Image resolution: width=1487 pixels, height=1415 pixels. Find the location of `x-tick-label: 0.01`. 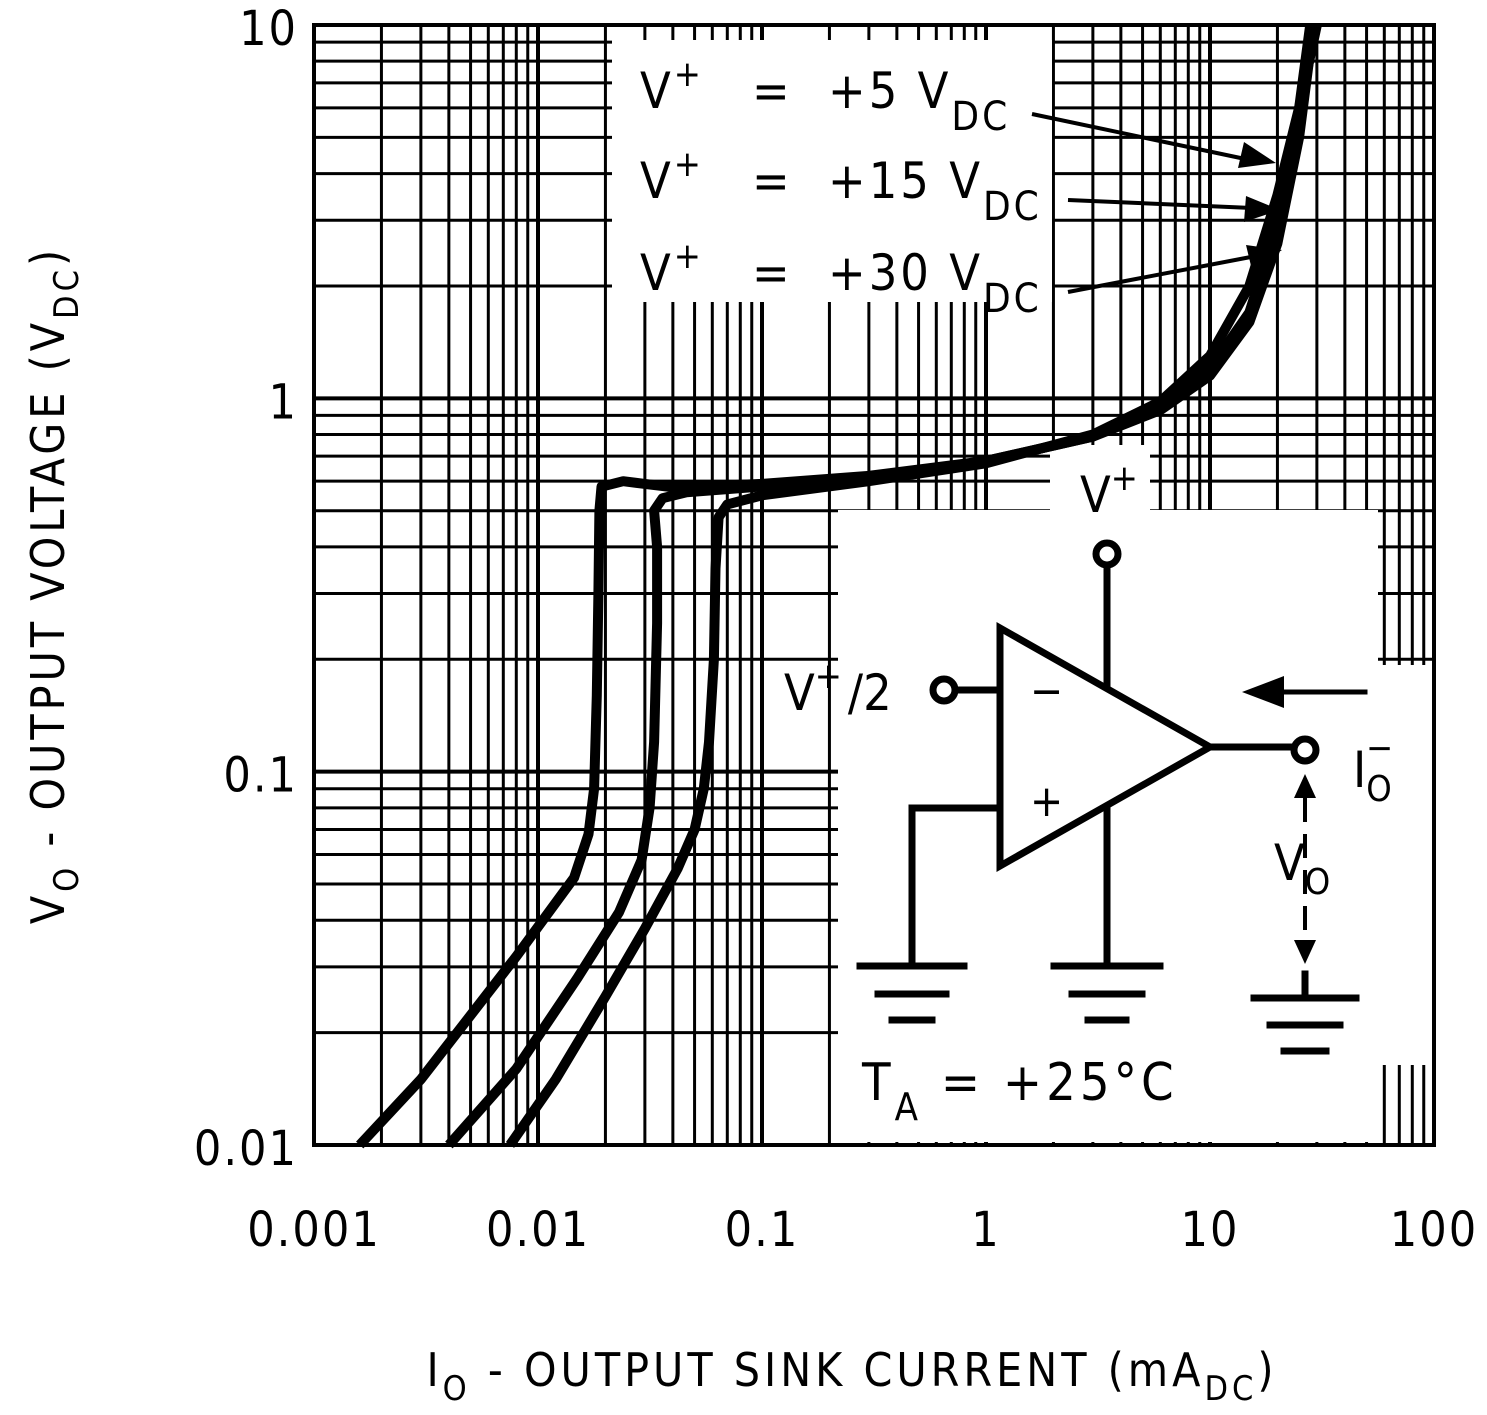

x-tick-label: 0.01 is located at coordinates (538, 1230).